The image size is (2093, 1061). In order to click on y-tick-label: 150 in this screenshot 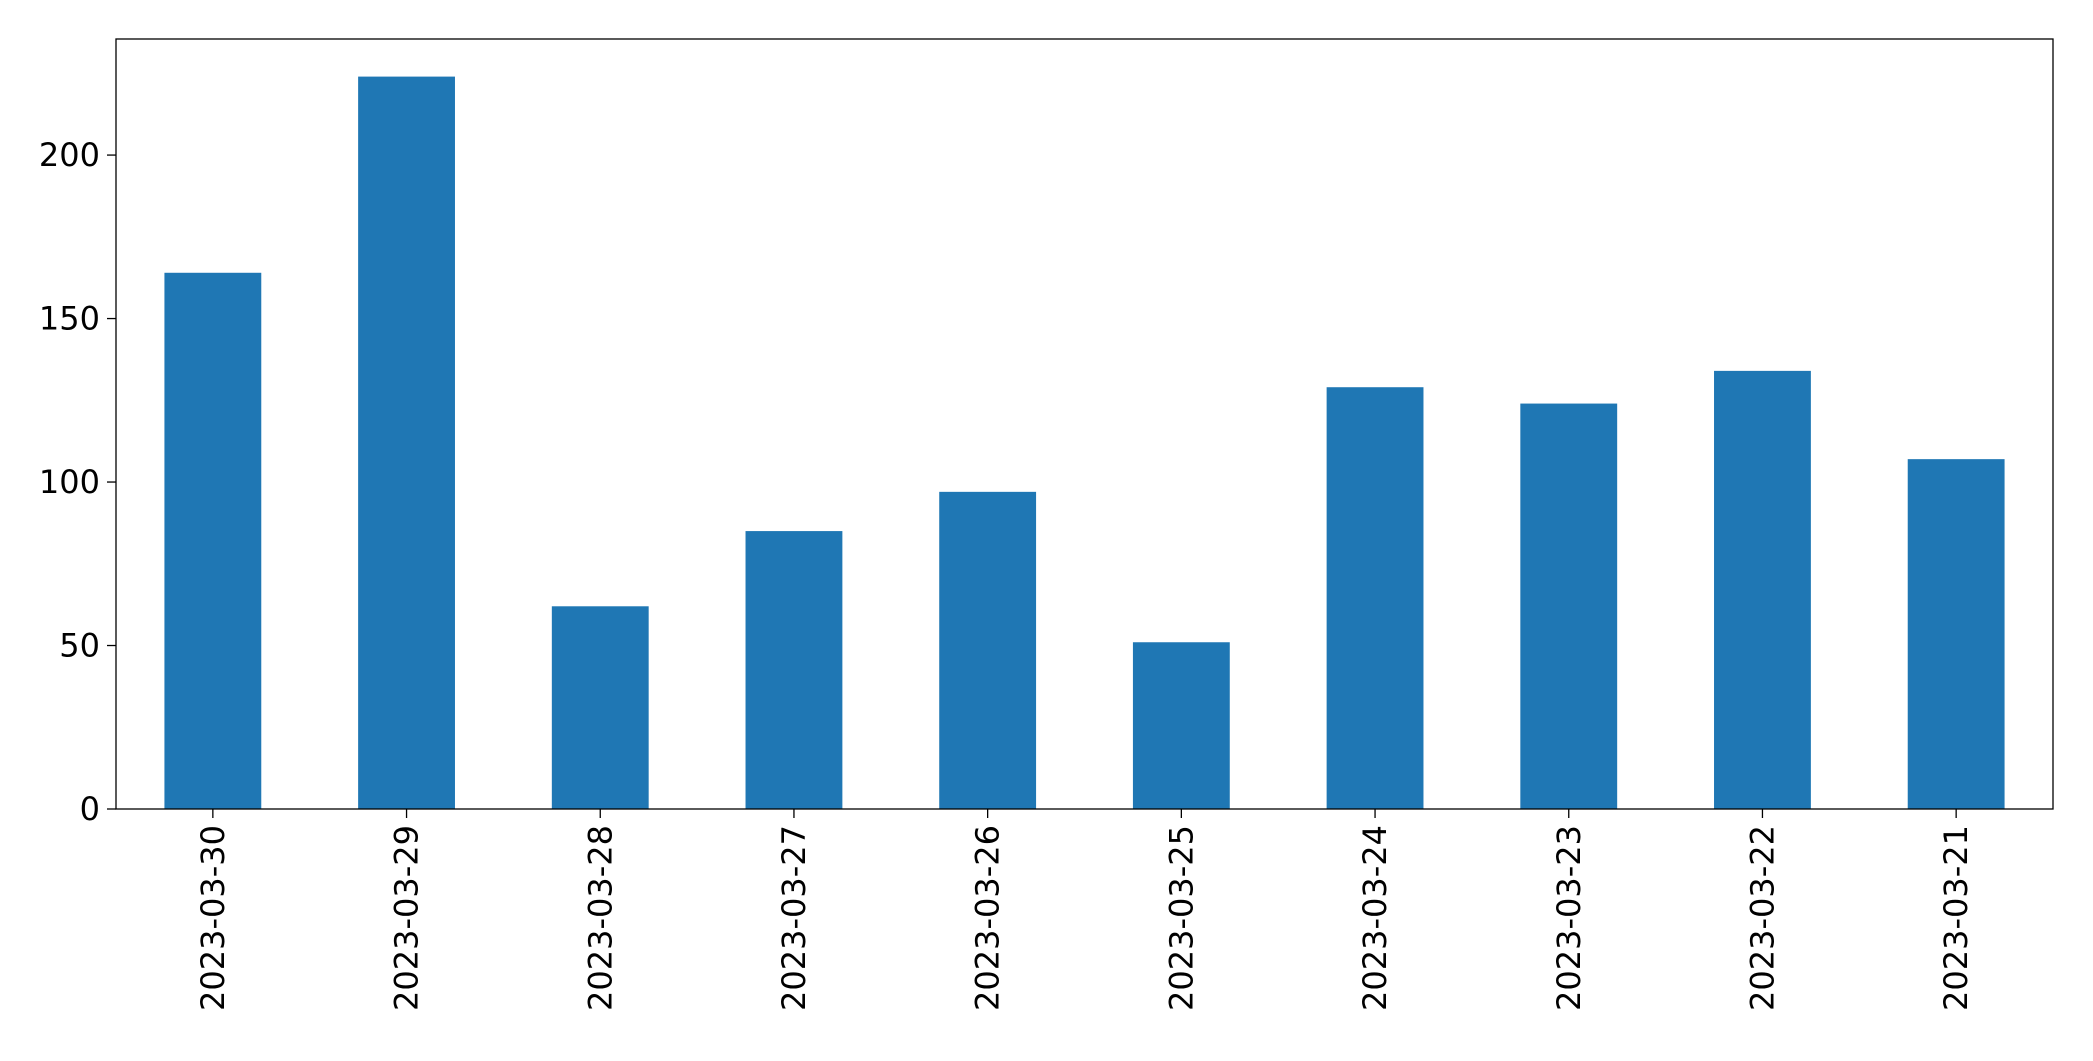, I will do `click(69, 319)`.